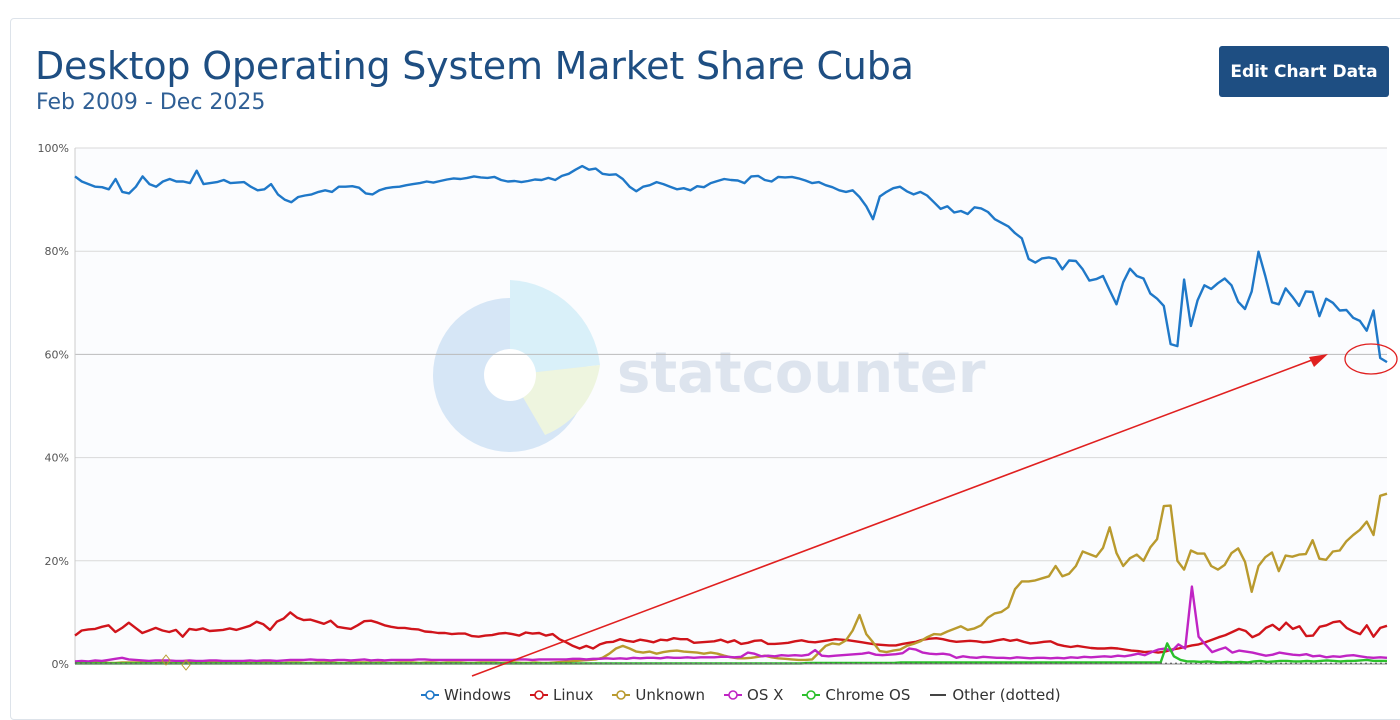 The width and height of the screenshot is (1400, 720). What do you see at coordinates (1371, 359) in the screenshot?
I see `annotation-circle` at bounding box center [1371, 359].